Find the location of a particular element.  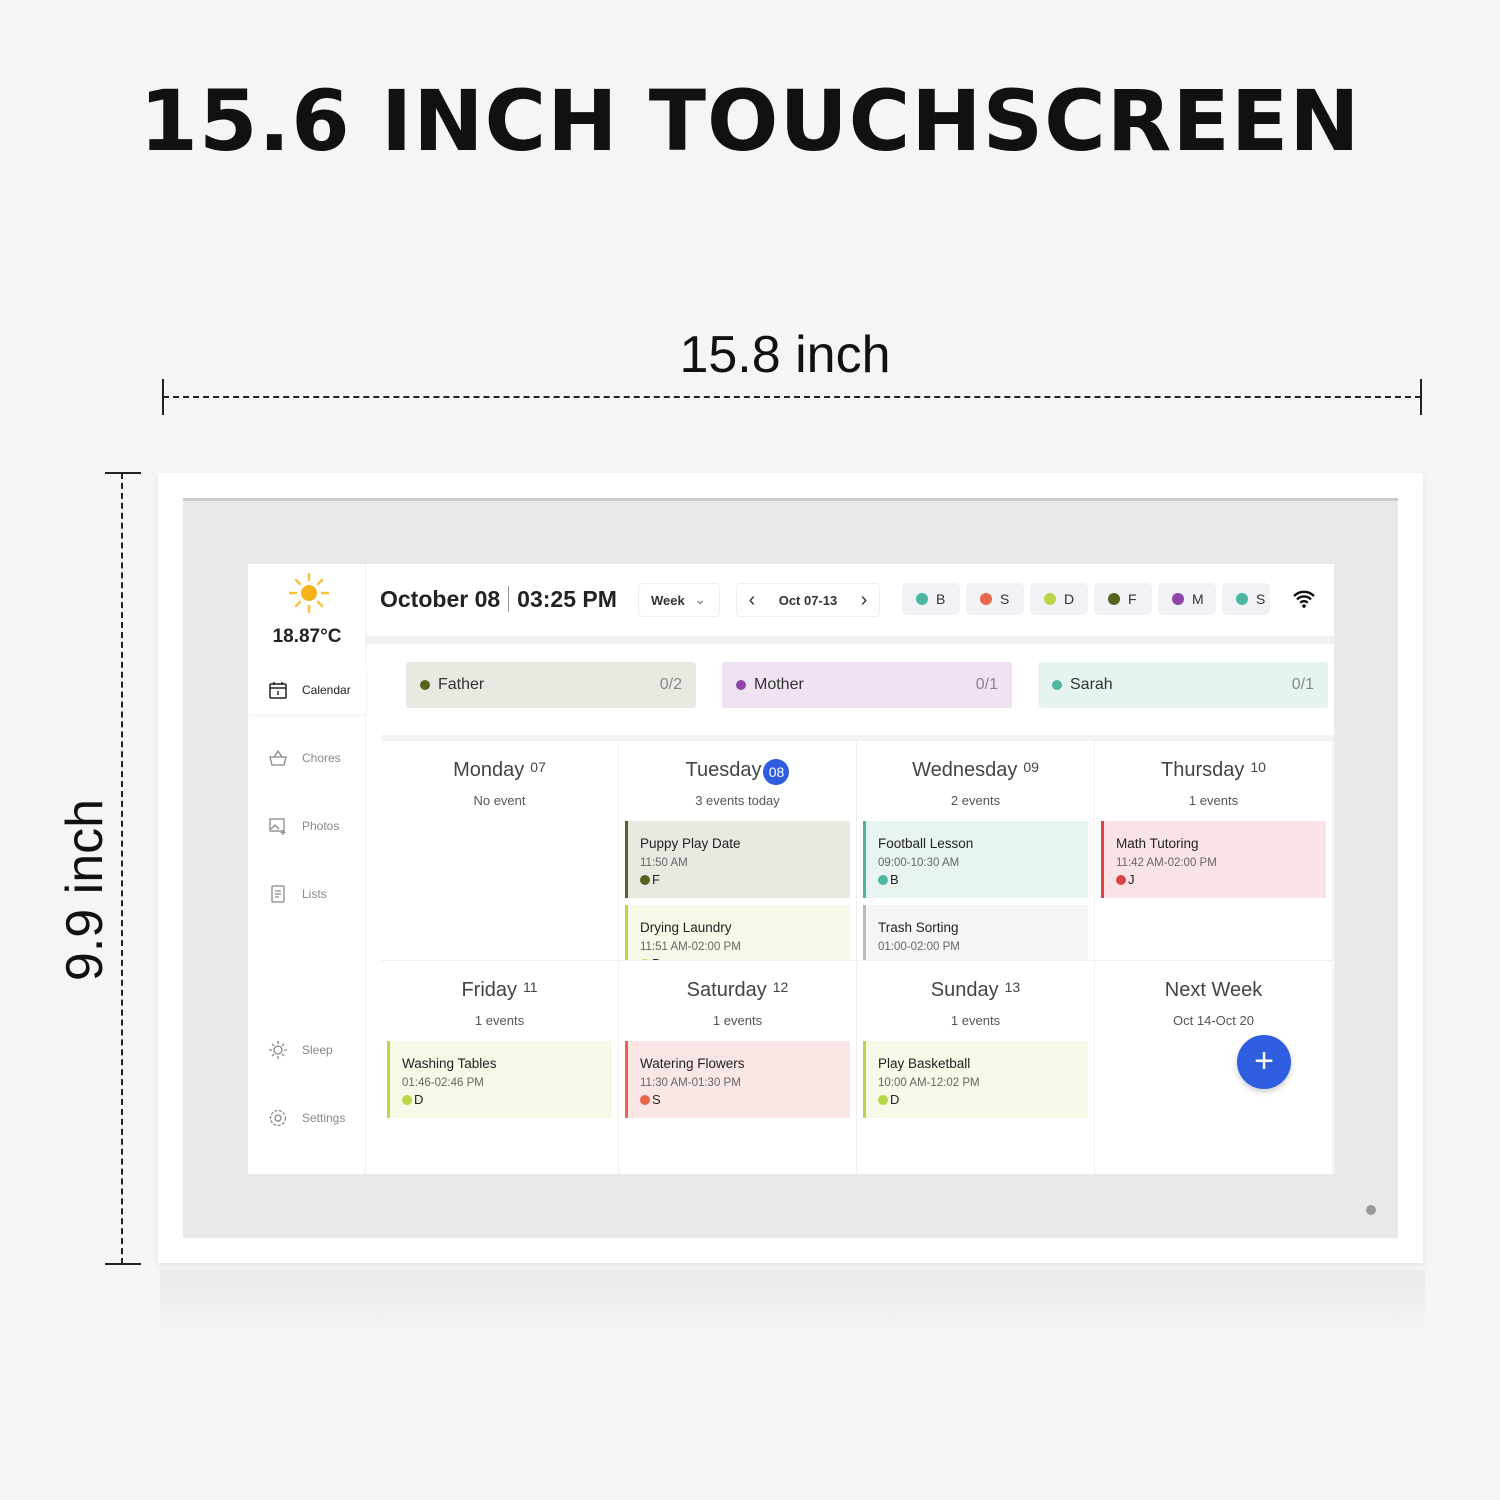

wifi-icon is located at coordinates (1304, 599).